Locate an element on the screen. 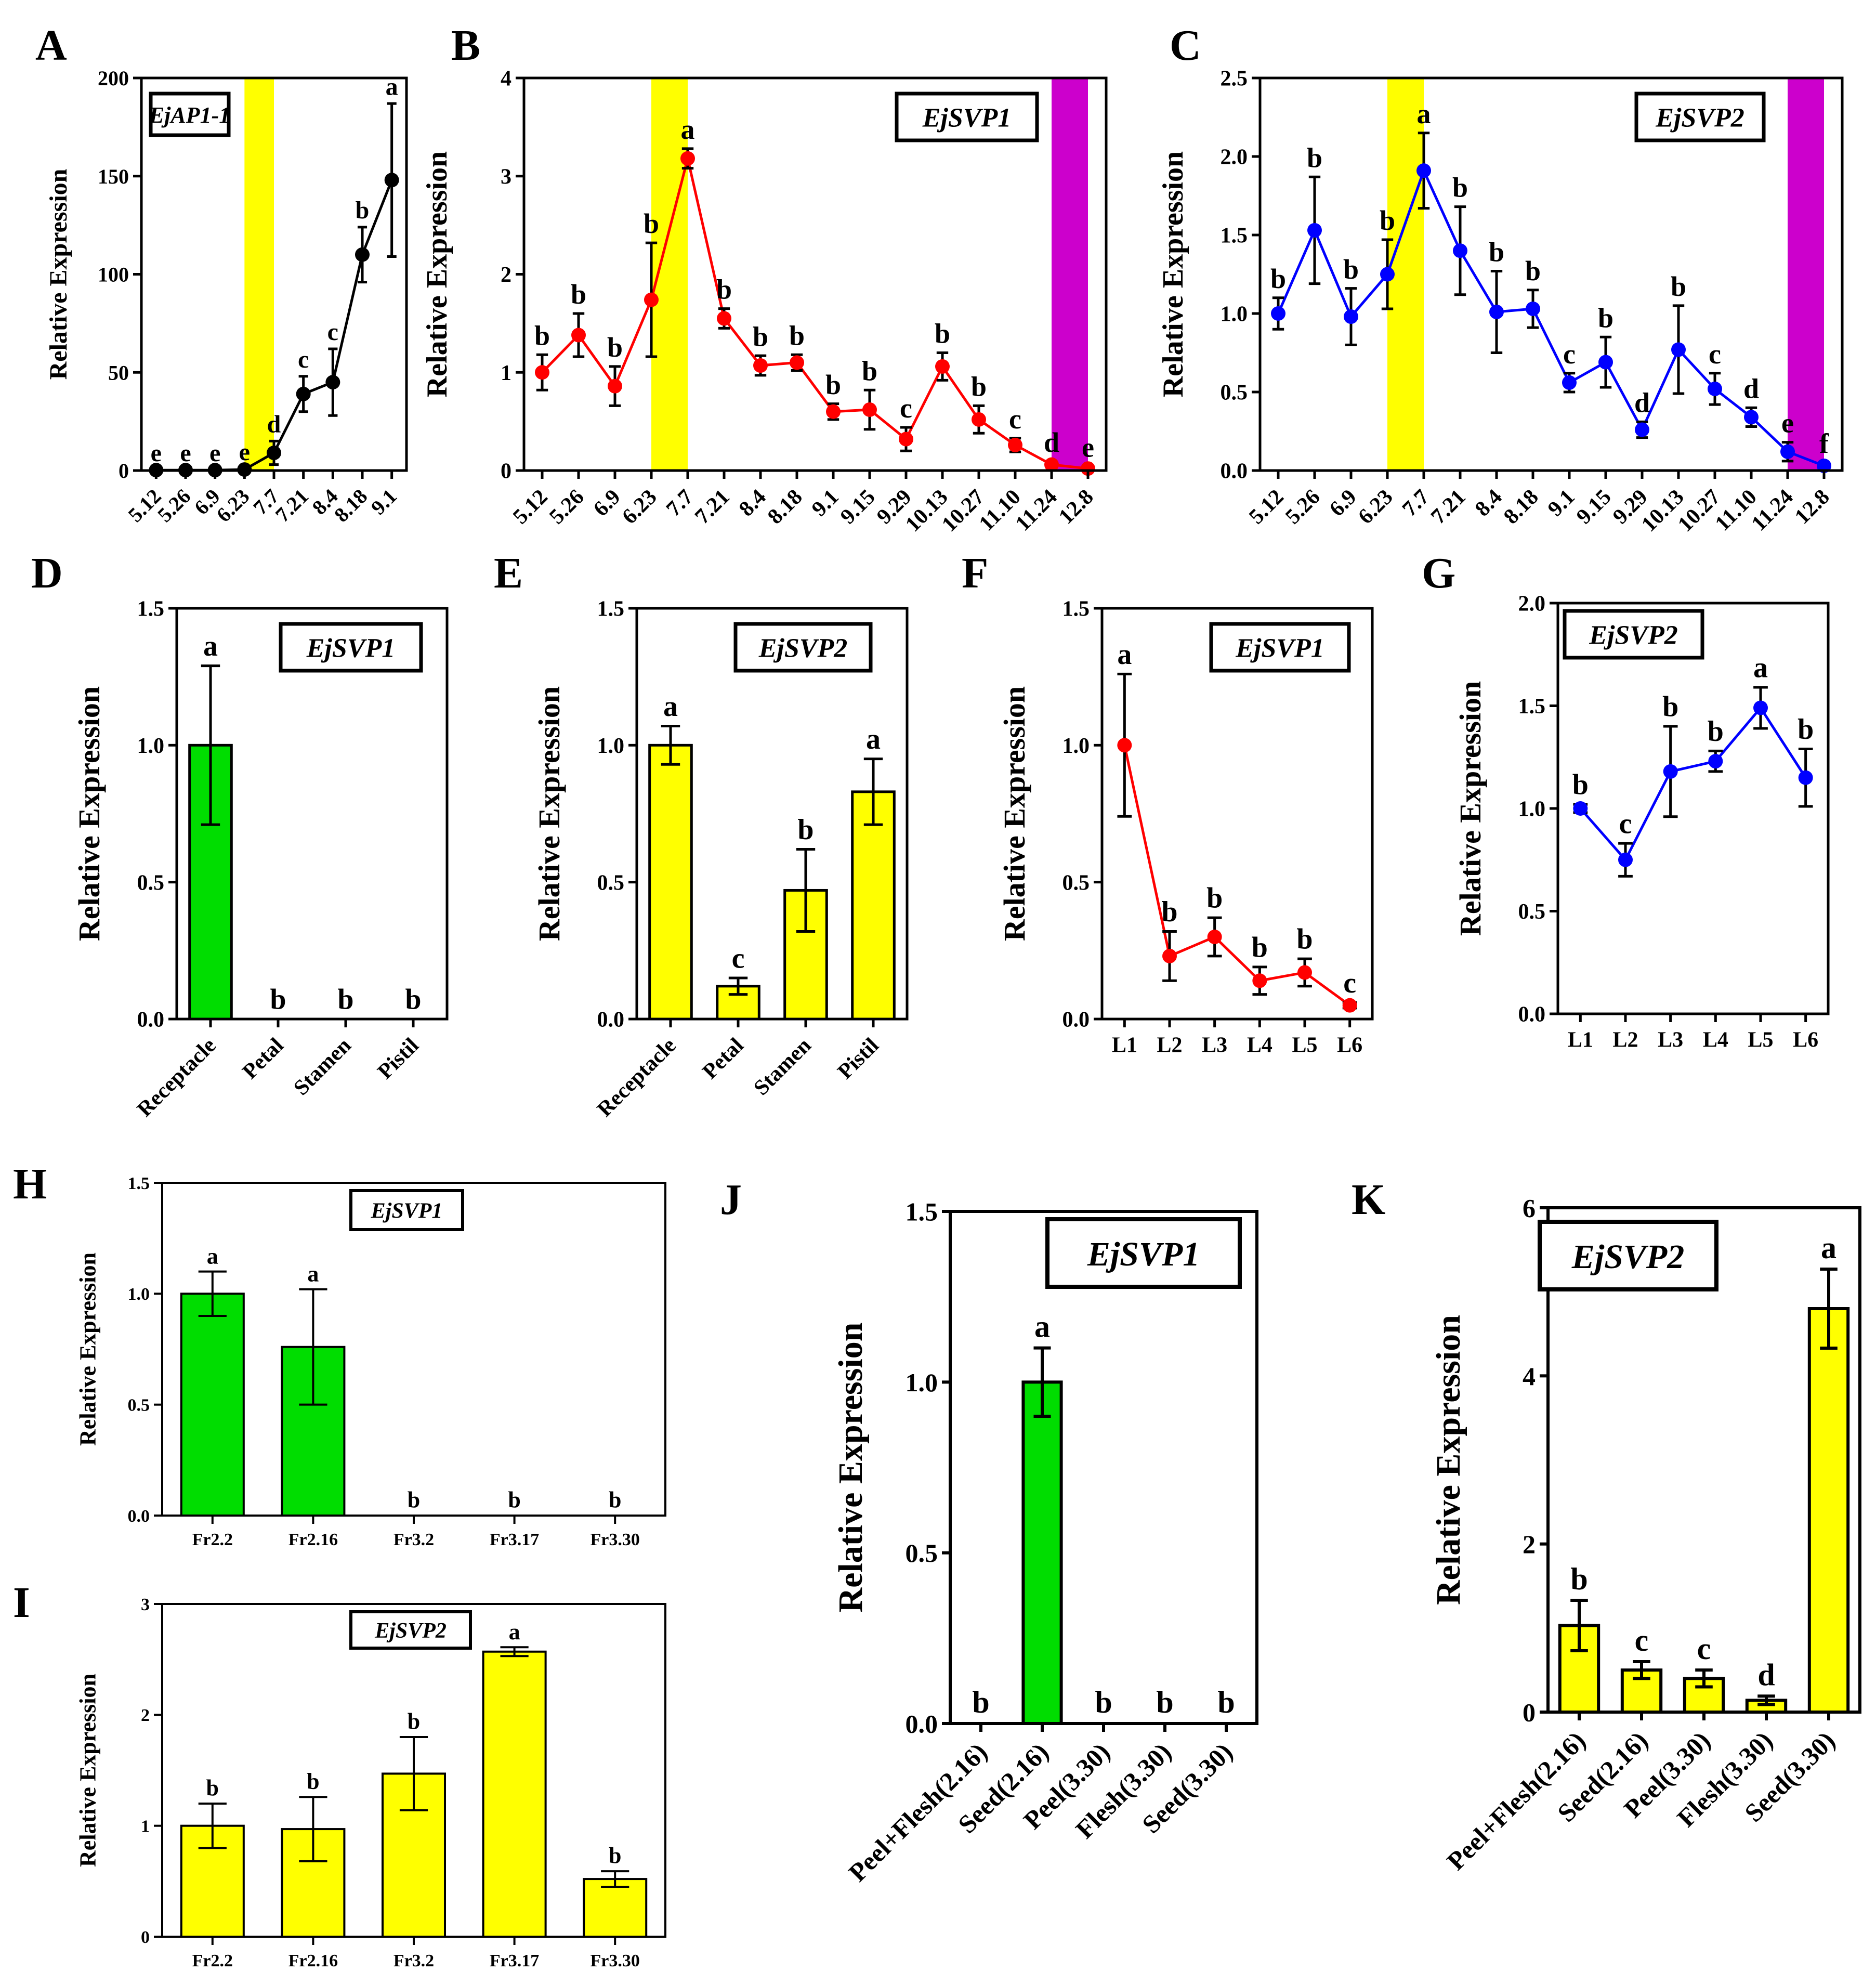 This screenshot has height=1984, width=1876. x-tick-label: 9.15 is located at coordinates (858, 507).